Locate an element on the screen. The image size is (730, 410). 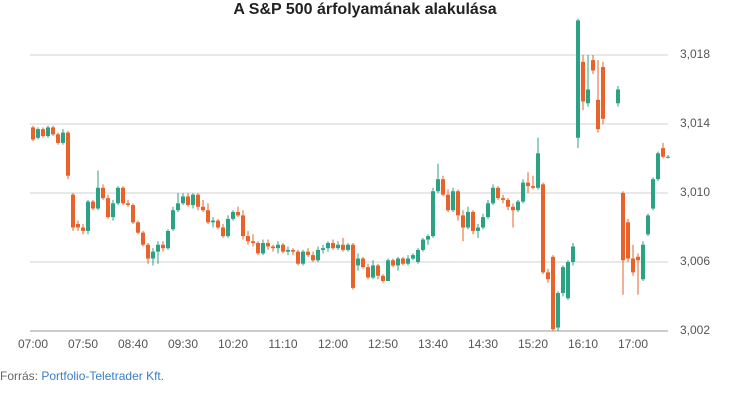
x-tick-label: 12:50 is located at coordinates (383, 344).